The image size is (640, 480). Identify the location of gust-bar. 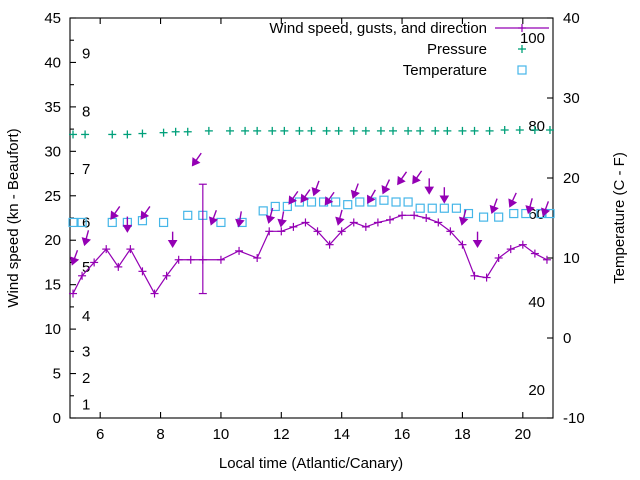
(202, 239).